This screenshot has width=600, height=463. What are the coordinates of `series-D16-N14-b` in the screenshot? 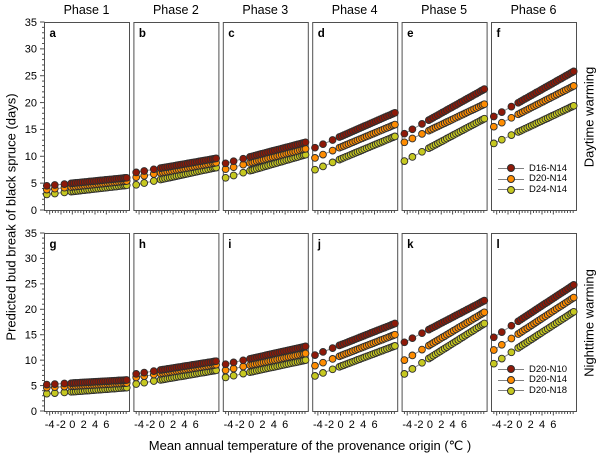 It's located at (176, 165).